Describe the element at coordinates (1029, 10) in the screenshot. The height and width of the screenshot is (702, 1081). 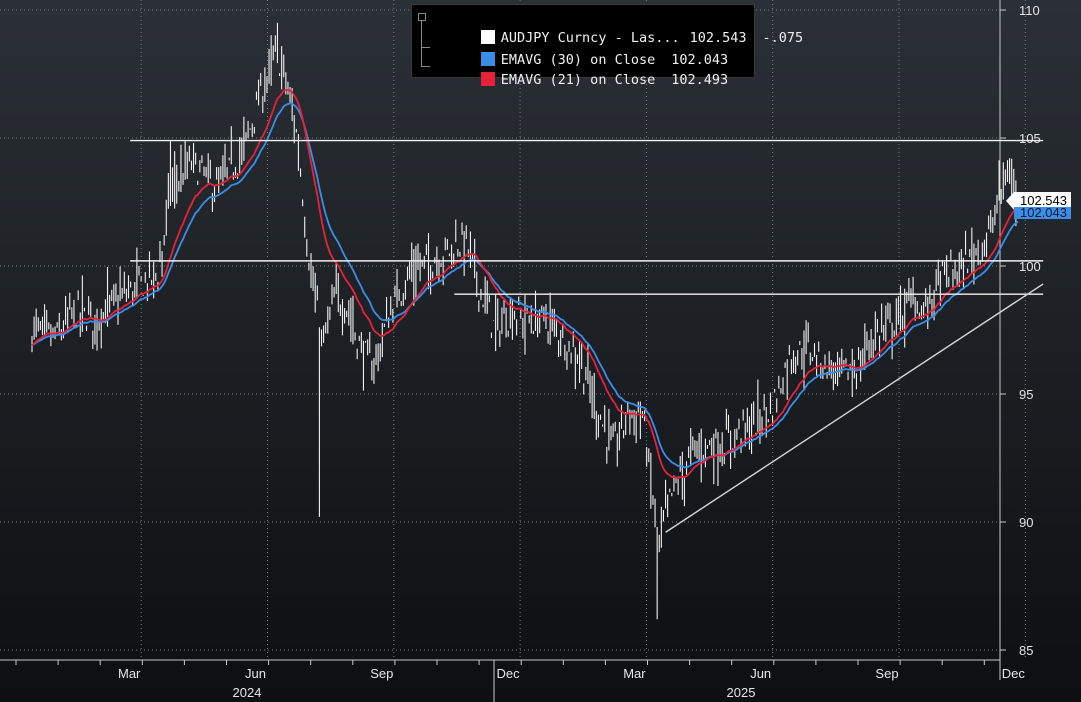
I see `y-tick-label: 110` at that location.